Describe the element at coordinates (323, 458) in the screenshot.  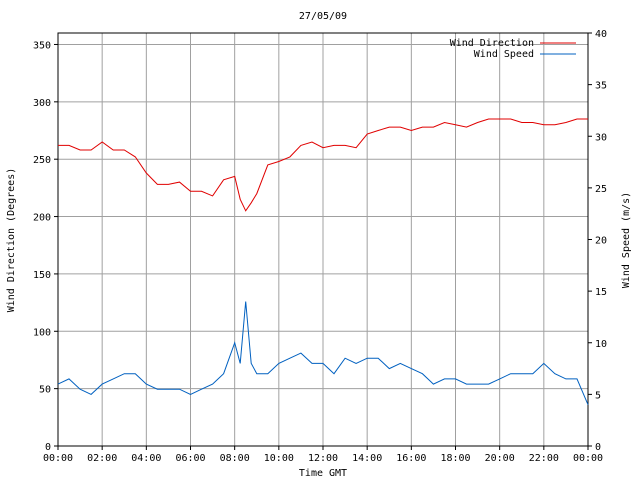
I see `x-tick-label: 12:00` at that location.